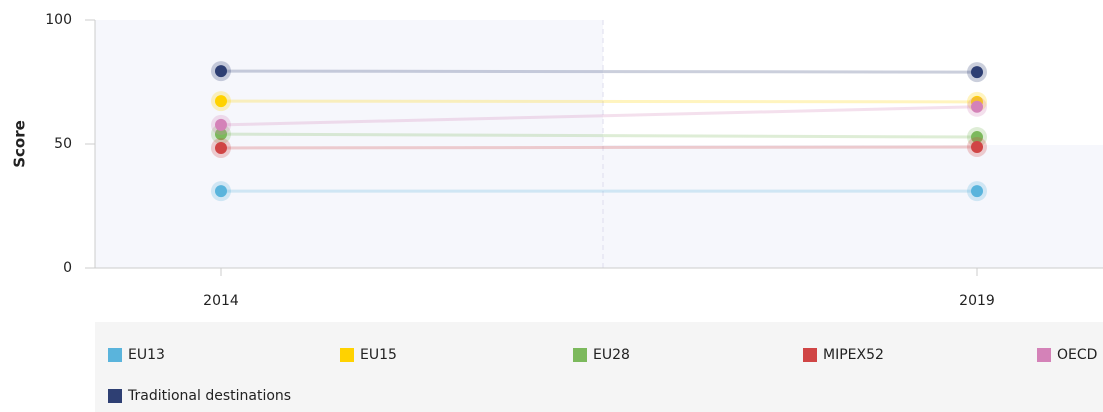  Describe the element at coordinates (63, 144) in the screenshot. I see `y-tick-label: 50` at that location.